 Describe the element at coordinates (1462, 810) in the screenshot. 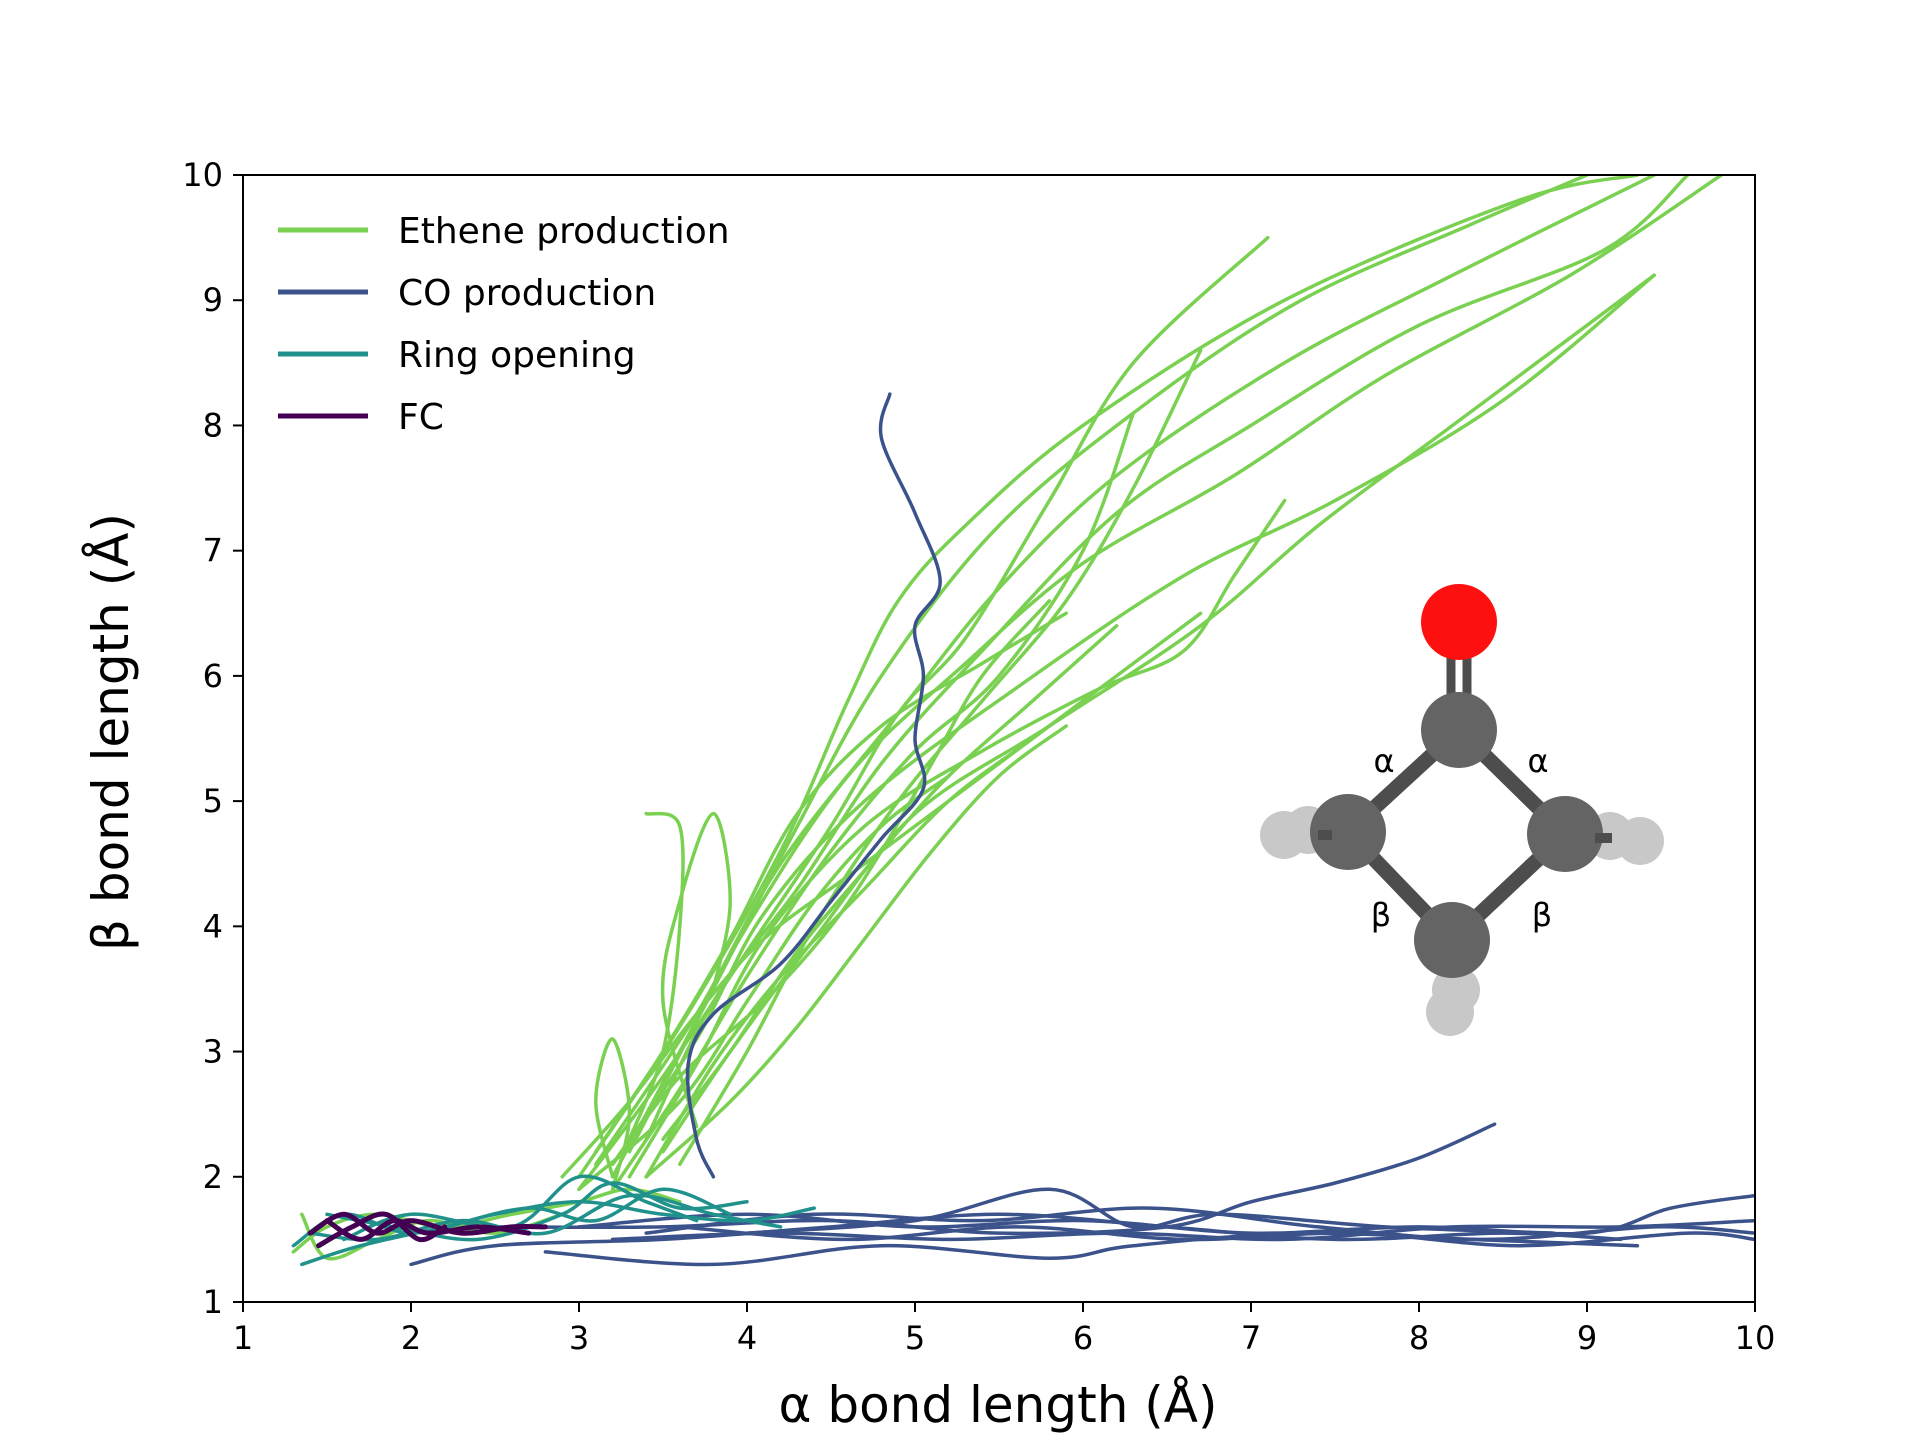

I see `molecule-inset: α α β β` at that location.